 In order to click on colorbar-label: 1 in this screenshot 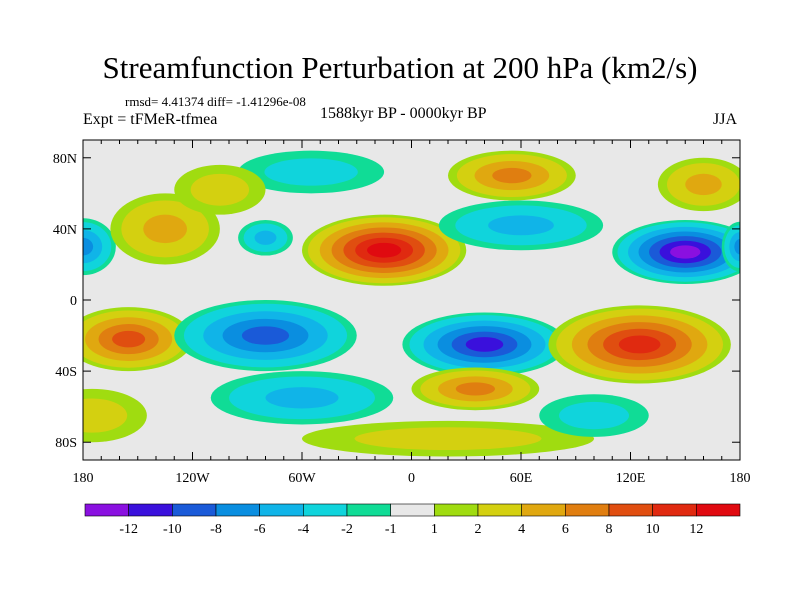, I will do `click(434, 529)`.